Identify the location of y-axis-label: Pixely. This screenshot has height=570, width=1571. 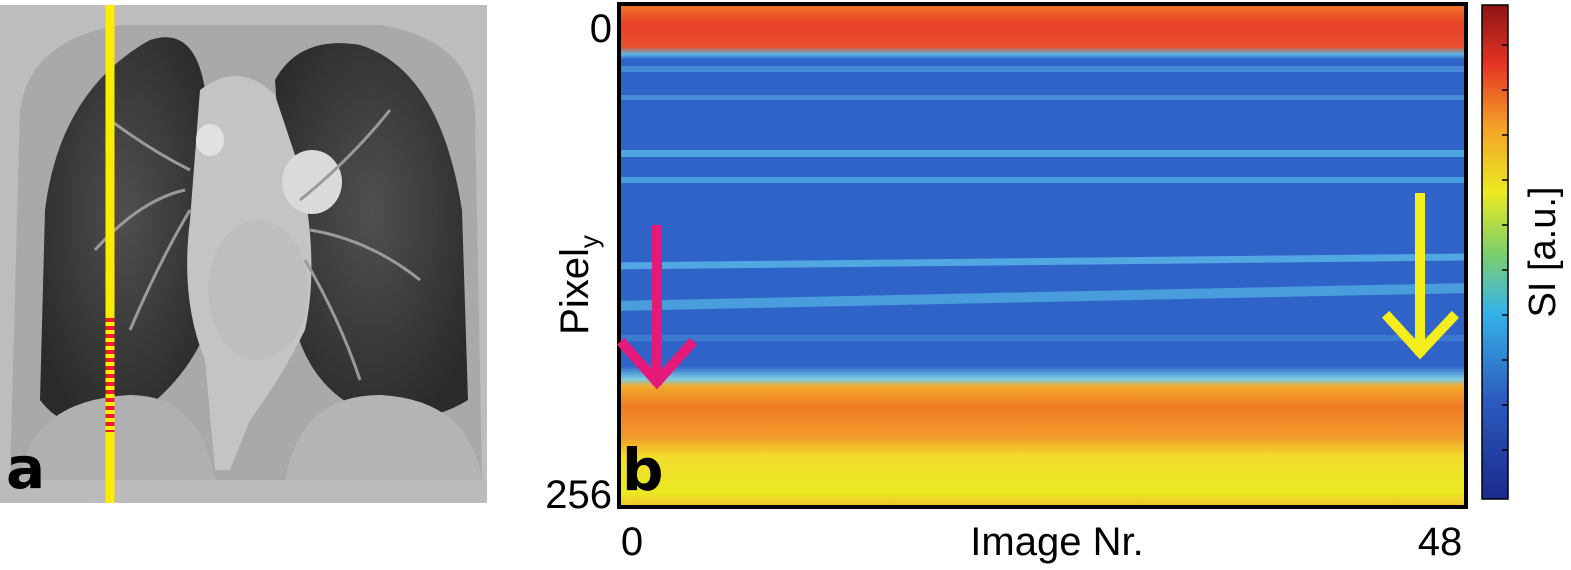
(578, 285).